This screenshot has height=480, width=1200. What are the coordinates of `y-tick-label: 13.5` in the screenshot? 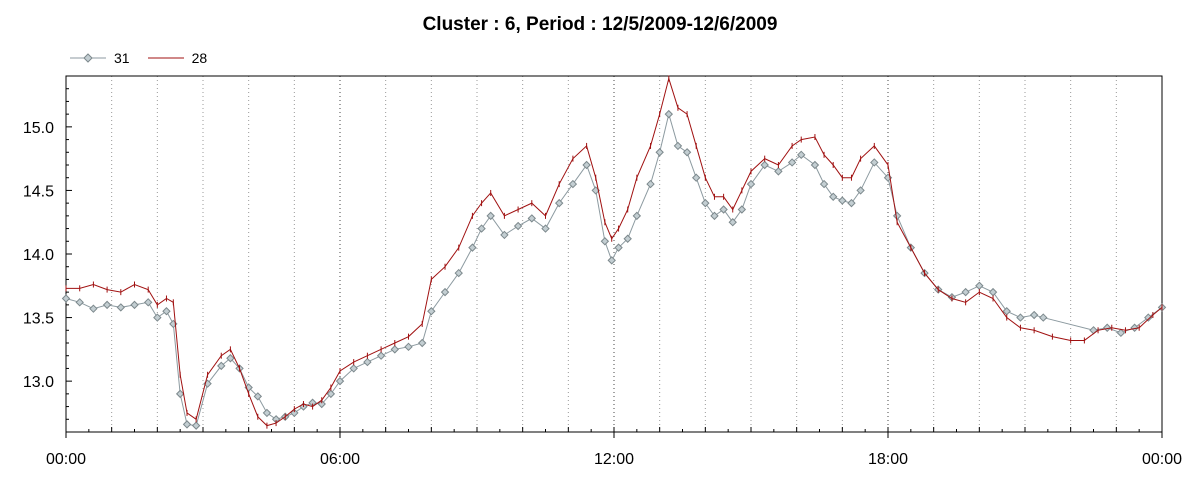 It's located at (38, 319).